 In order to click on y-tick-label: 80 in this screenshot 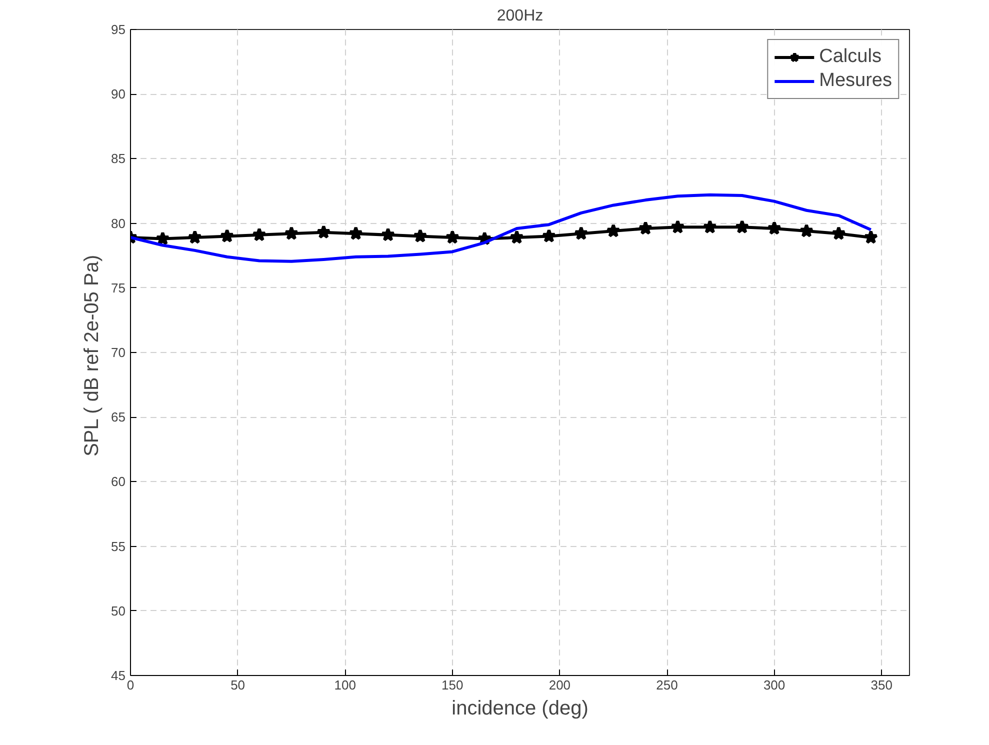, I will do `click(118, 223)`.